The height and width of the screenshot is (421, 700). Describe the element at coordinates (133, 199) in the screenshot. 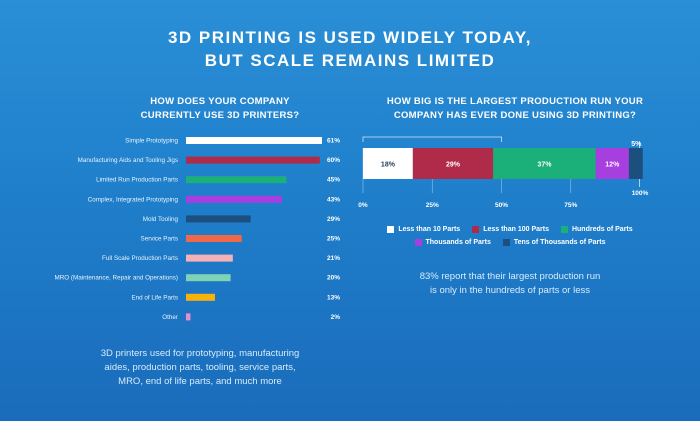

I see `category-label: Complex, Integrated Prototyping` at that location.